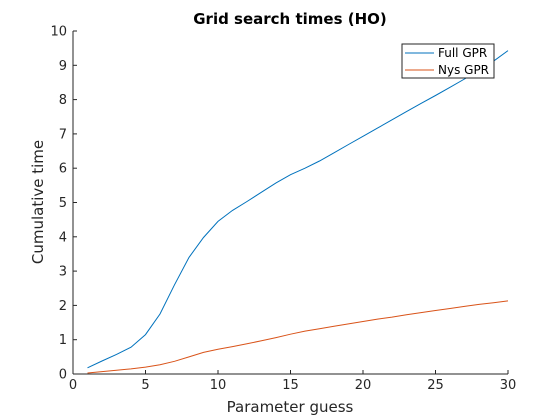  Describe the element at coordinates (298, 337) in the screenshot. I see `series-line-nys-gpr` at that location.